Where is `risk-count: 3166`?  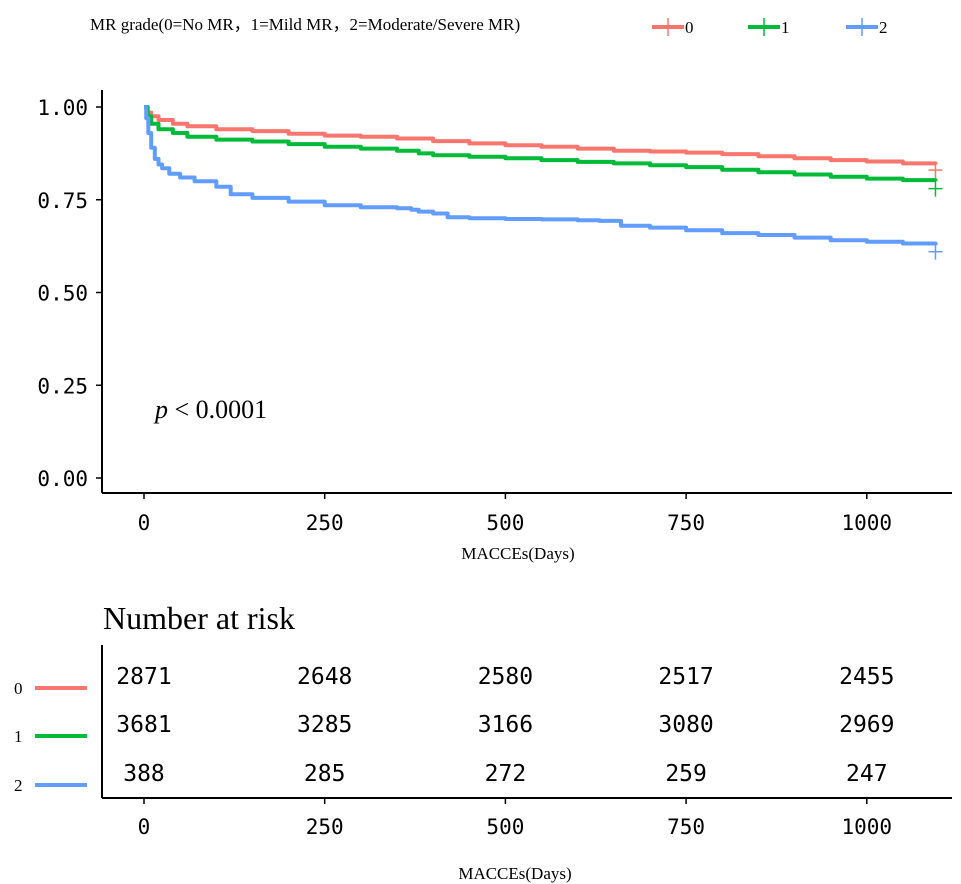 risk-count: 3166 is located at coordinates (505, 725).